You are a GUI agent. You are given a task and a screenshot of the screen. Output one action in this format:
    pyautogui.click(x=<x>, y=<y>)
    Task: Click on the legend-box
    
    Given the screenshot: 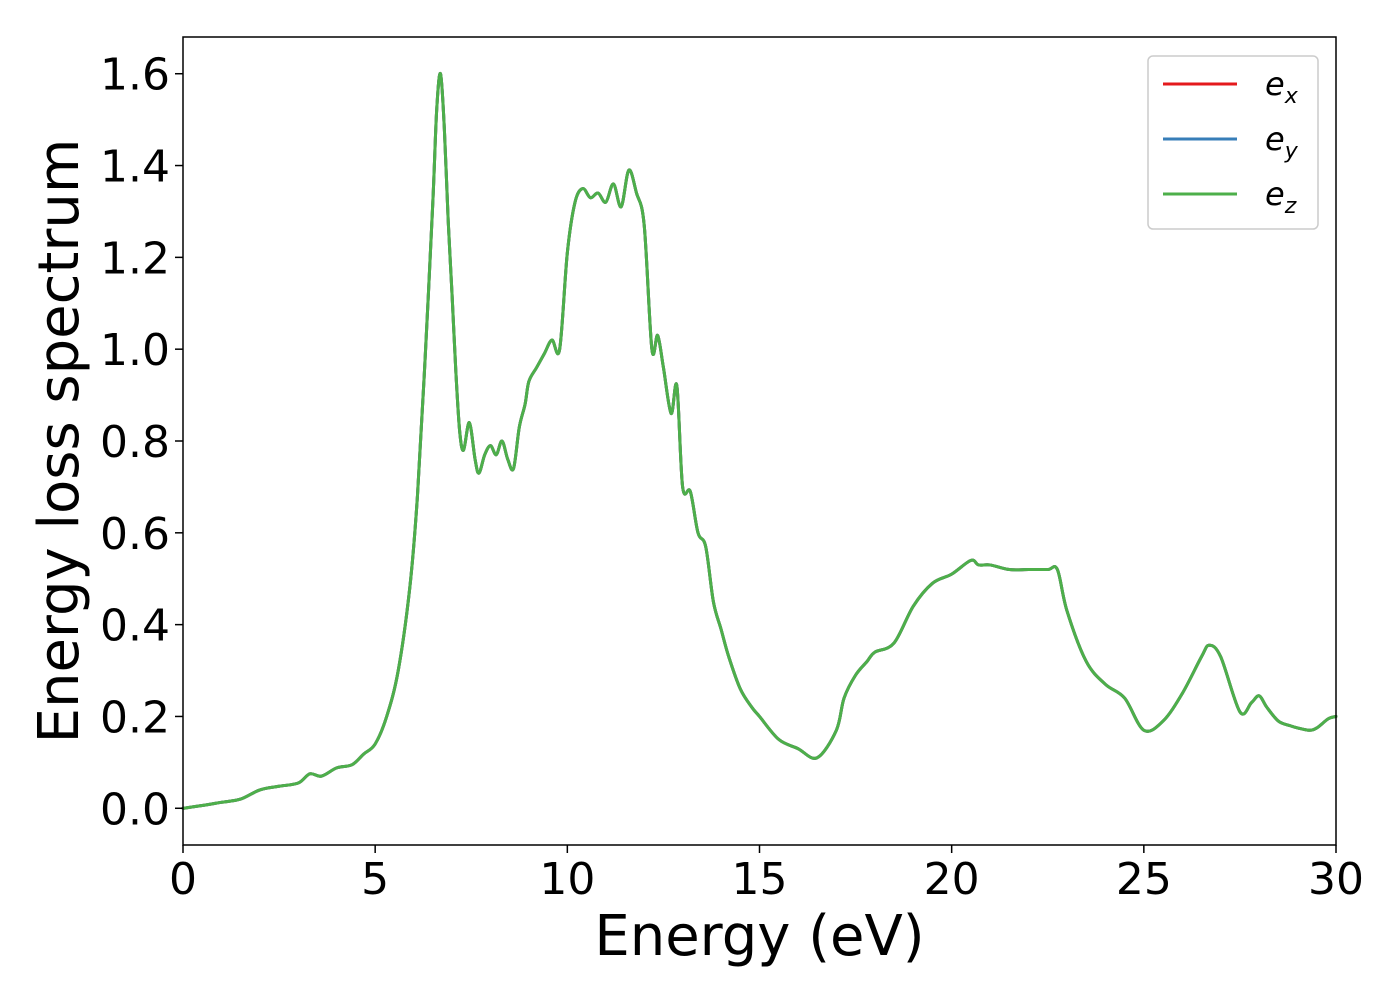 What is the action you would take?
    pyautogui.click(x=1233, y=142)
    